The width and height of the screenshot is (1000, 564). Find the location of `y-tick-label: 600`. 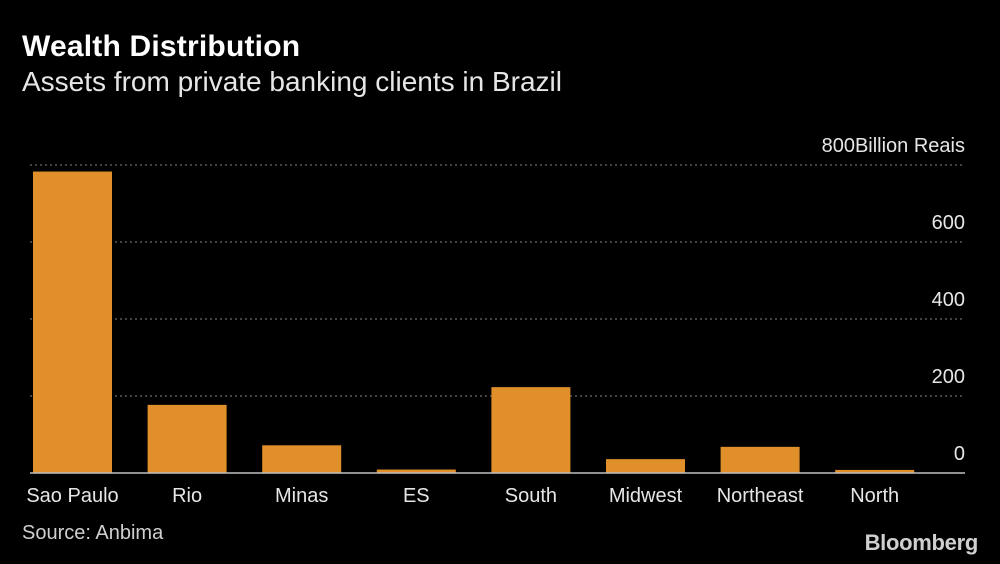

y-tick-label: 600 is located at coordinates (948, 223).